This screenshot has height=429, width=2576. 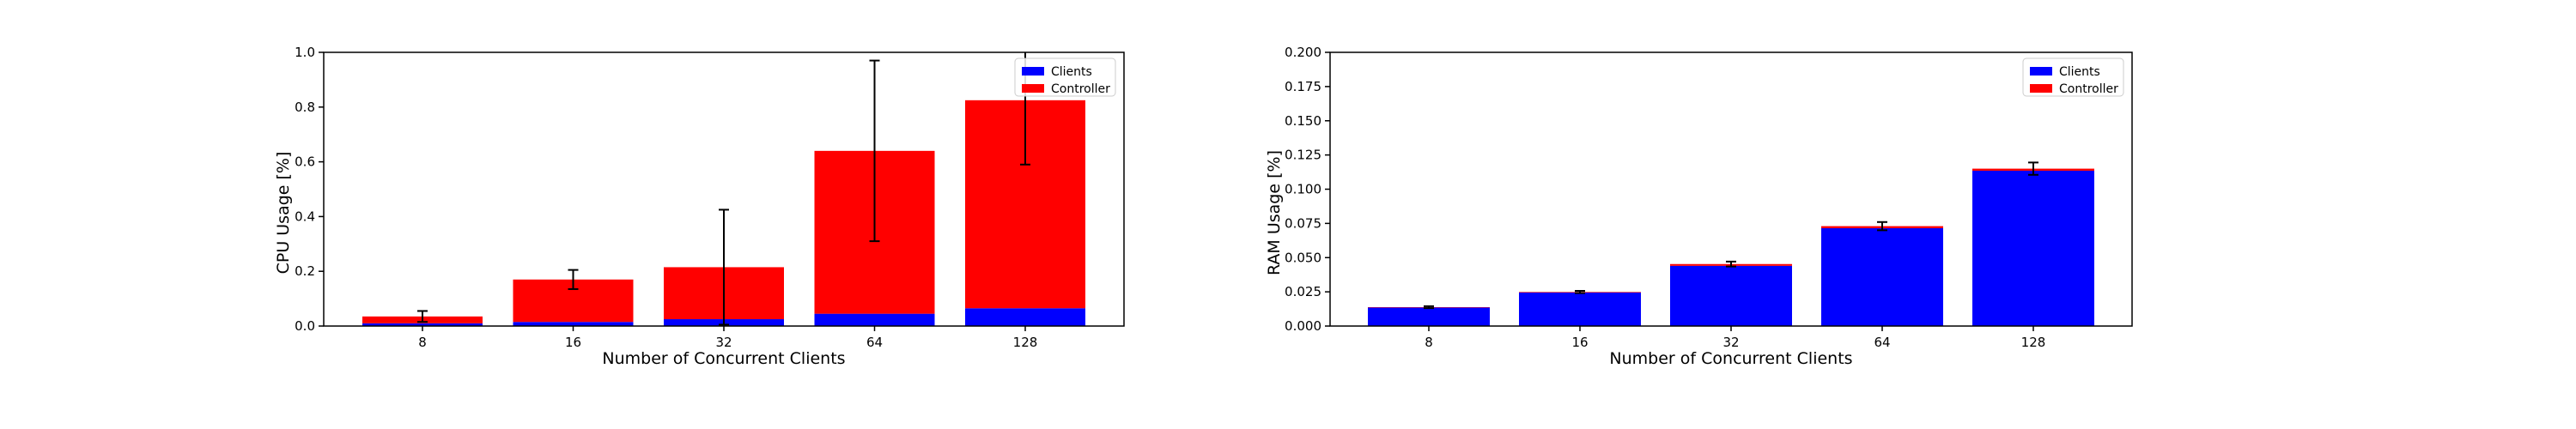 I want to click on y-tick-label: 0.100, so click(x=1303, y=189).